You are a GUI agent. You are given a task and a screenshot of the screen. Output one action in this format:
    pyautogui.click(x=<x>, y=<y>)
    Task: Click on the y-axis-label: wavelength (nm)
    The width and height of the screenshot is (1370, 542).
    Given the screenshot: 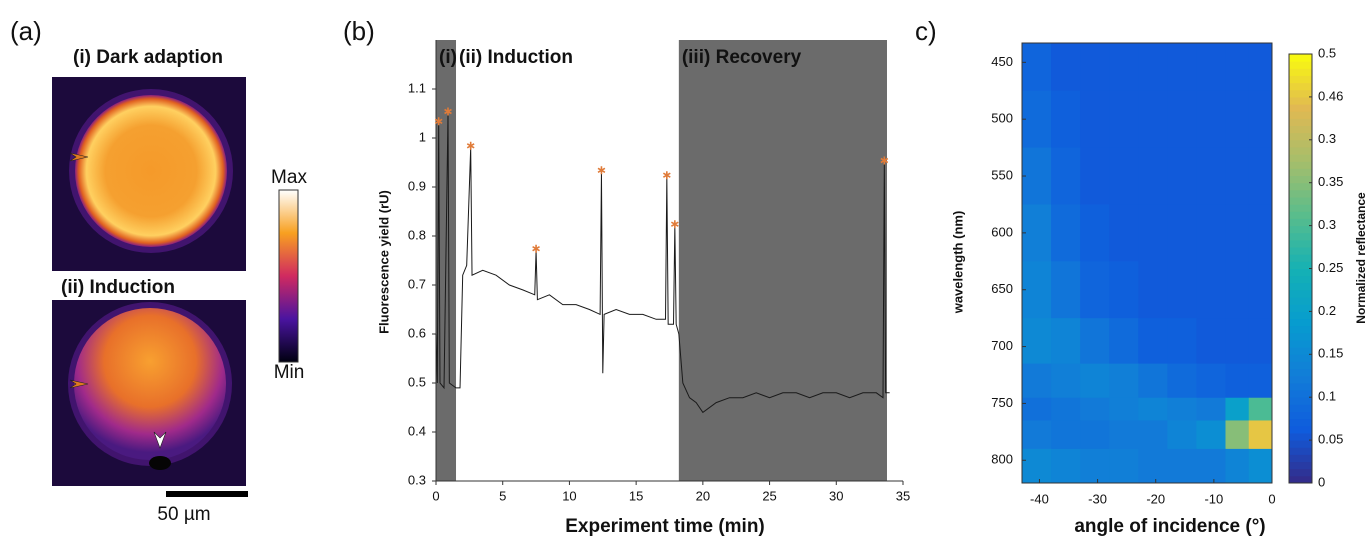 What is the action you would take?
    pyautogui.click(x=957, y=263)
    